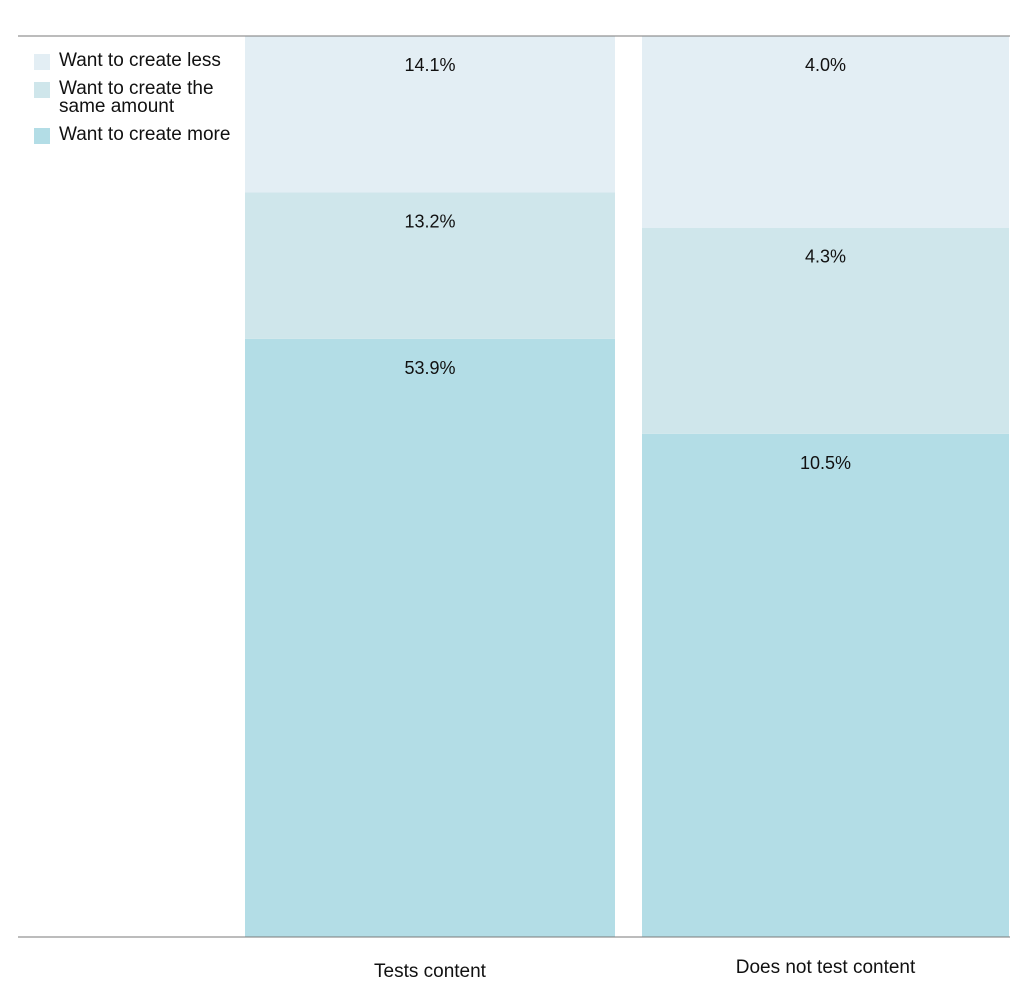 Image resolution: width=1024 pixels, height=994 pixels. Describe the element at coordinates (825, 463) in the screenshot. I see `data-label-1-0: 10.5%` at that location.